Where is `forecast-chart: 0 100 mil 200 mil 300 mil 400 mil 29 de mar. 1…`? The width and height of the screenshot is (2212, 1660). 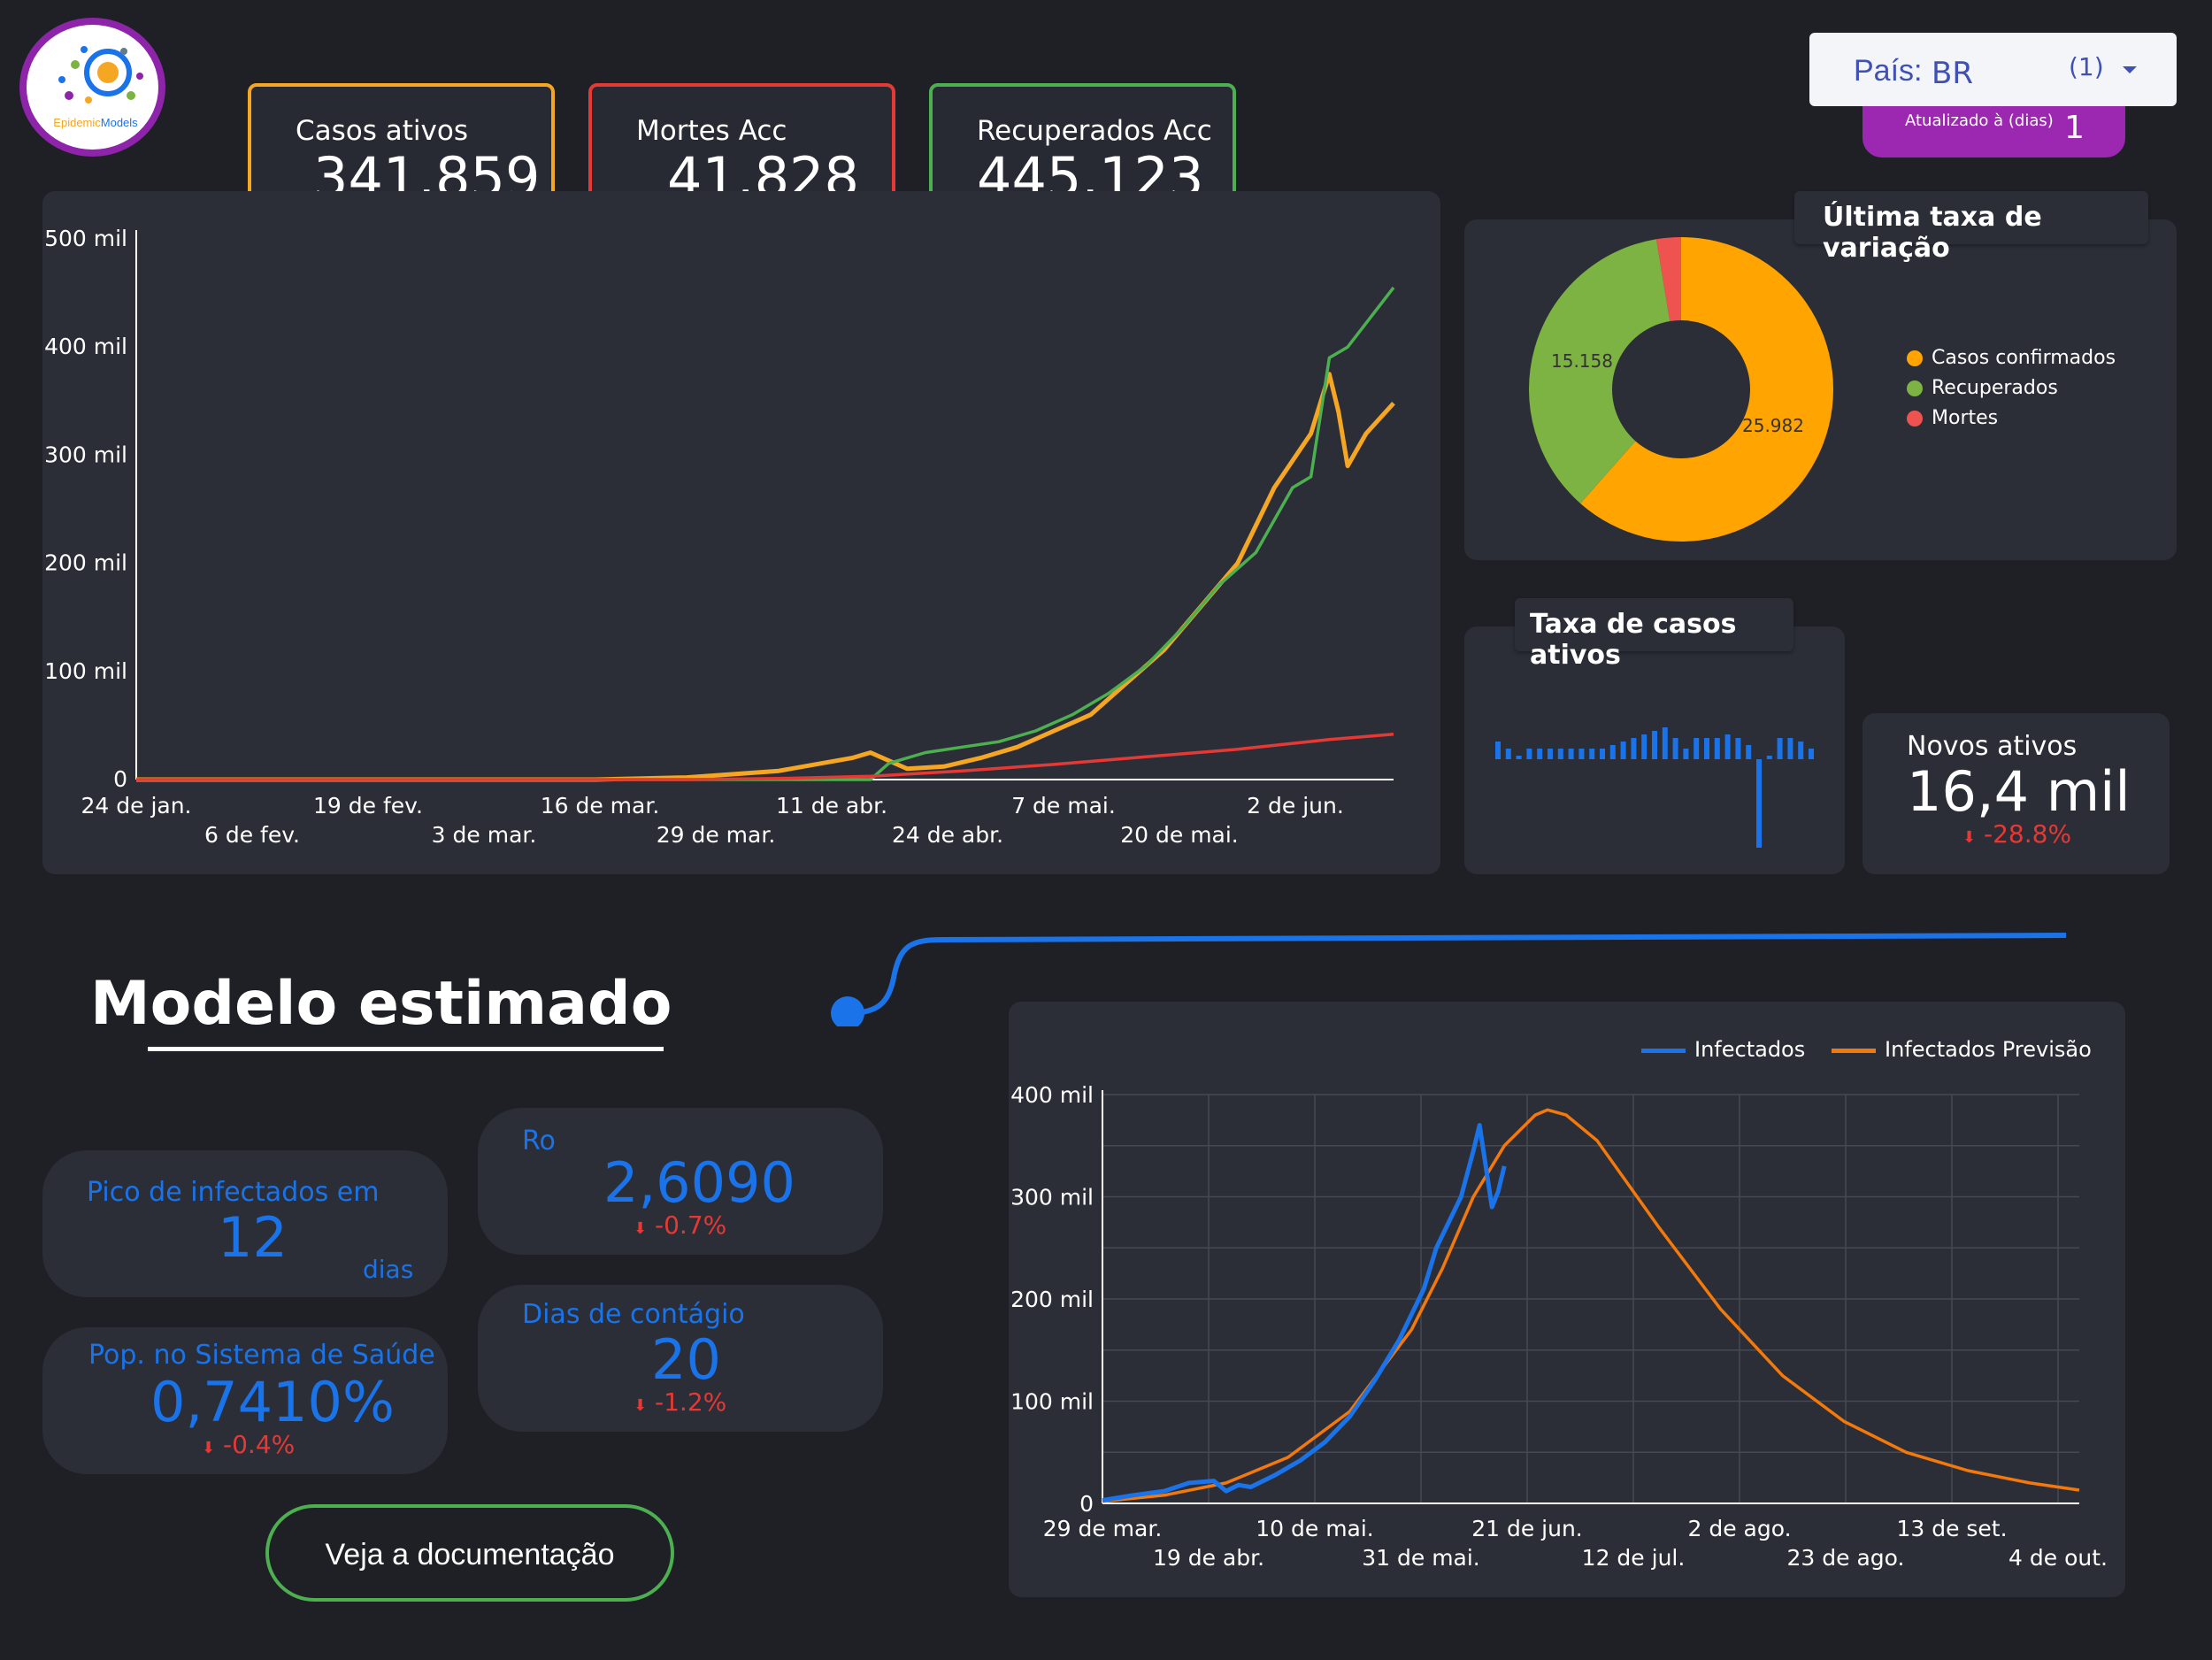
forecast-chart: 0 100 mil 200 mil 300 mil 400 mil 29 de mar. 1… is located at coordinates (1559, 1326).